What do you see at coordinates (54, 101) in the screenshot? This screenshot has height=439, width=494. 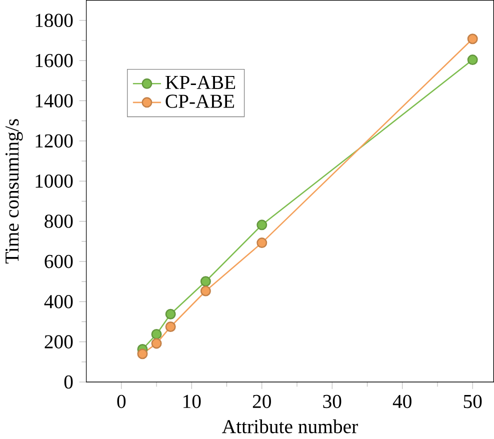 I see `y-tick-label: 1400` at bounding box center [54, 101].